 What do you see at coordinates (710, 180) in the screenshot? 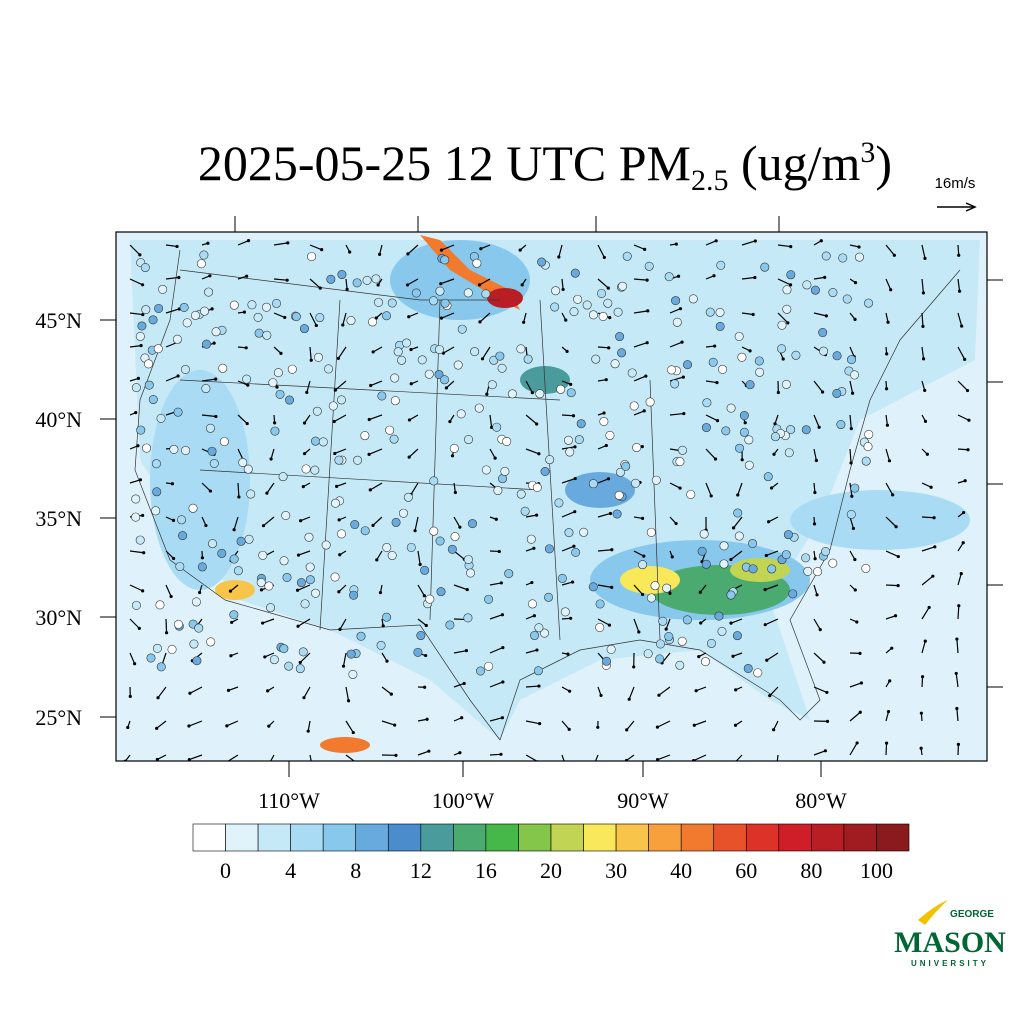
I see `title-sub: 2.5` at bounding box center [710, 180].